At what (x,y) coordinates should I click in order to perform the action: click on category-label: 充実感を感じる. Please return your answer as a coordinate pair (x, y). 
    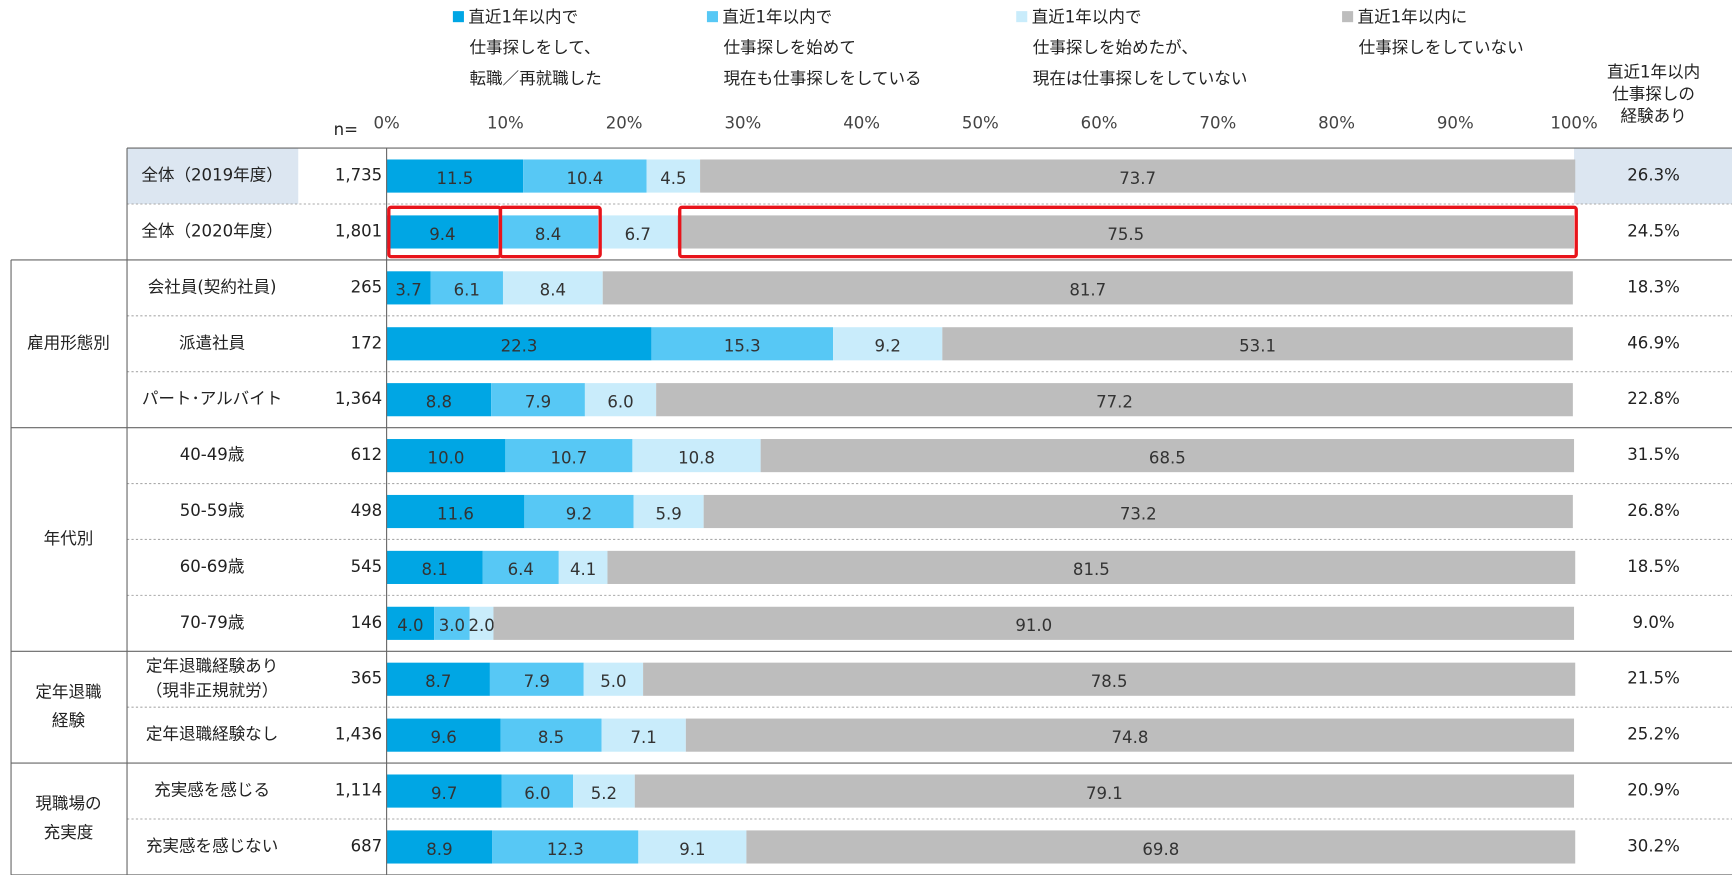
    Looking at the image, I should click on (212, 790).